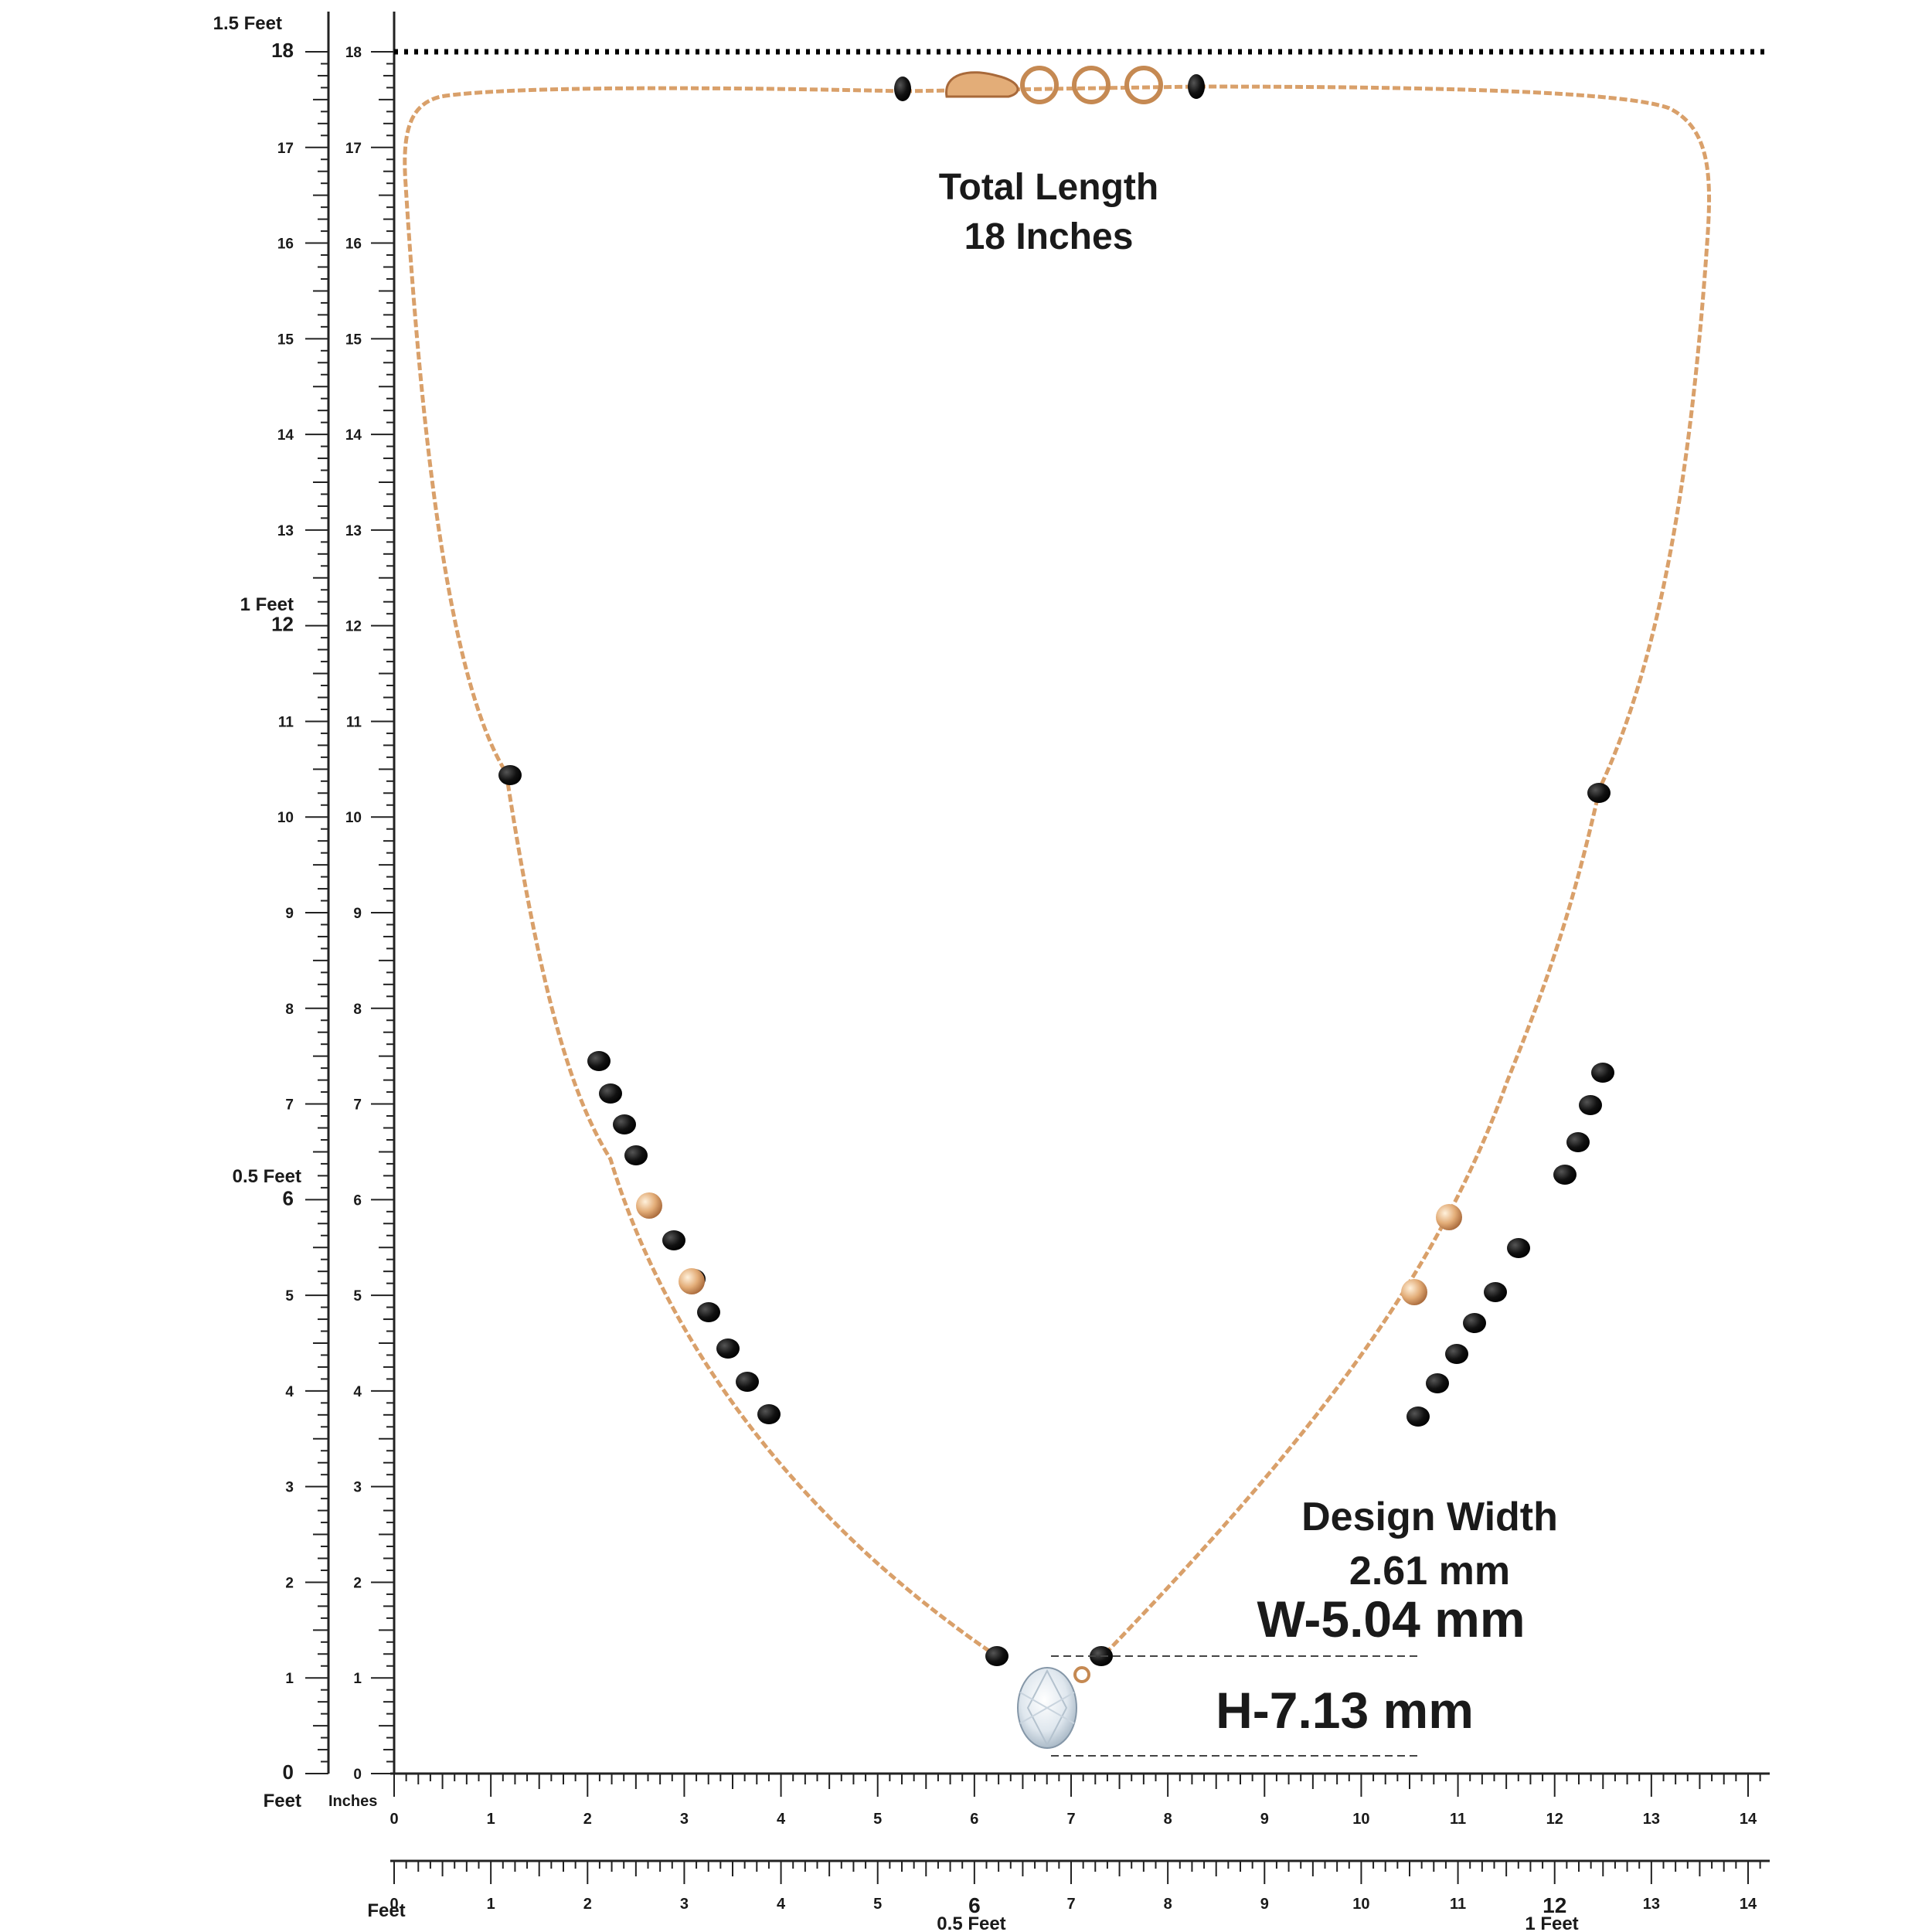 Image resolution: width=1932 pixels, height=1932 pixels. What do you see at coordinates (1049, 188) in the screenshot?
I see `total-length-title: Total Length` at bounding box center [1049, 188].